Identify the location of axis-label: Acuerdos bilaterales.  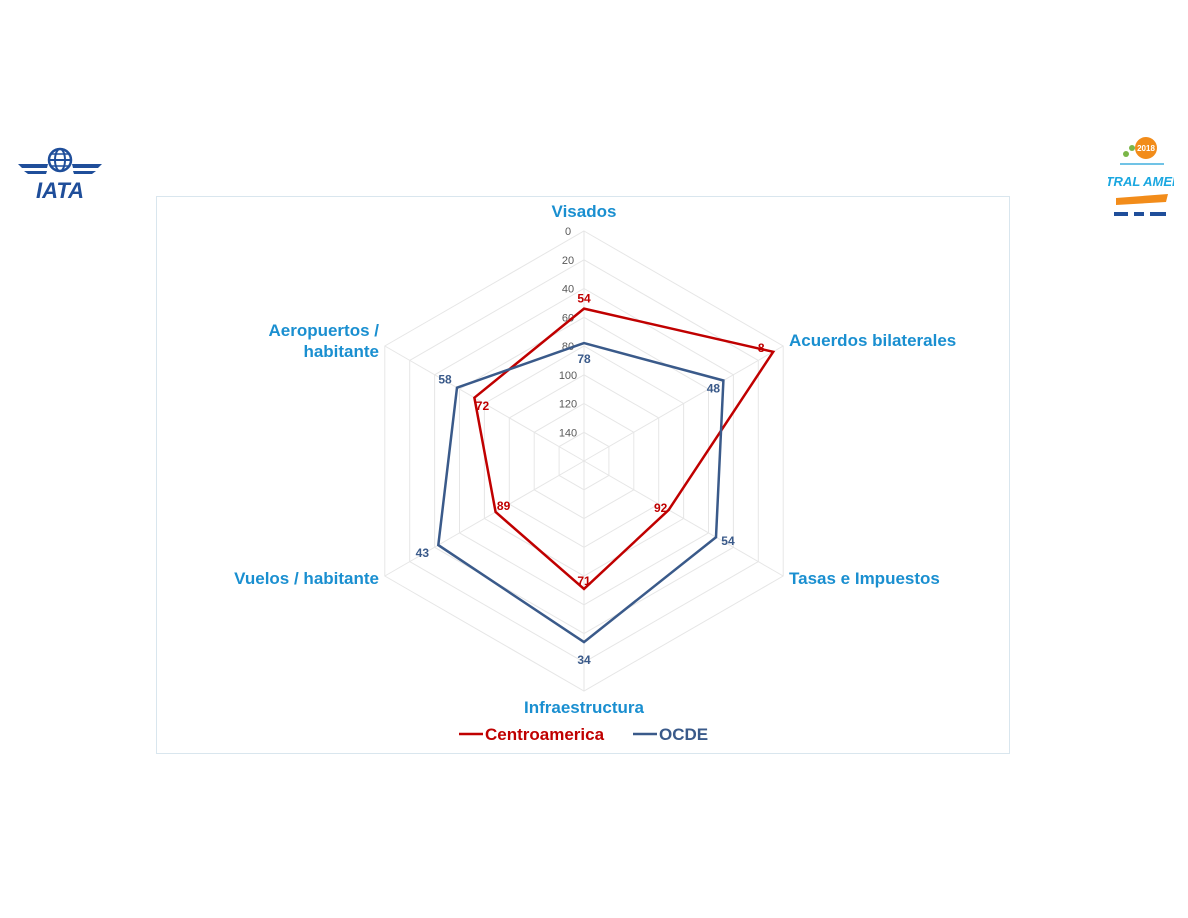
(872, 340).